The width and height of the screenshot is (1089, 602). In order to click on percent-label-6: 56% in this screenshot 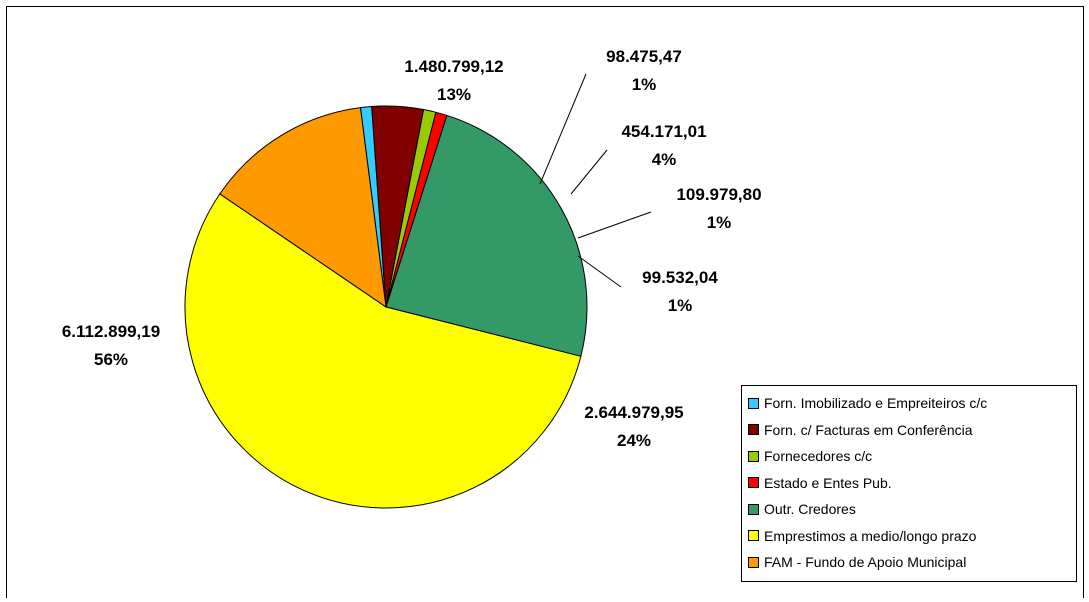, I will do `click(111, 359)`.